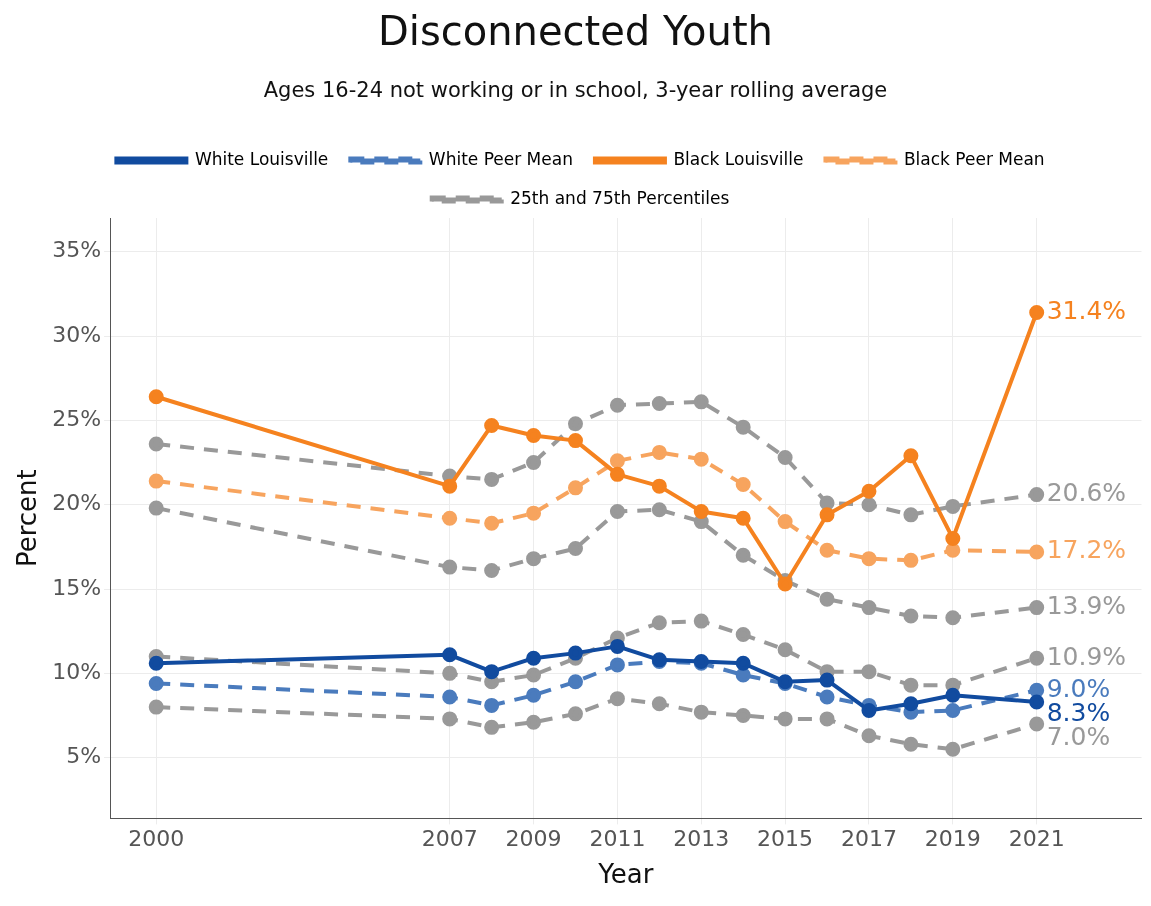  Describe the element at coordinates (77, 250) in the screenshot. I see `y-tick-label: 35%` at that location.